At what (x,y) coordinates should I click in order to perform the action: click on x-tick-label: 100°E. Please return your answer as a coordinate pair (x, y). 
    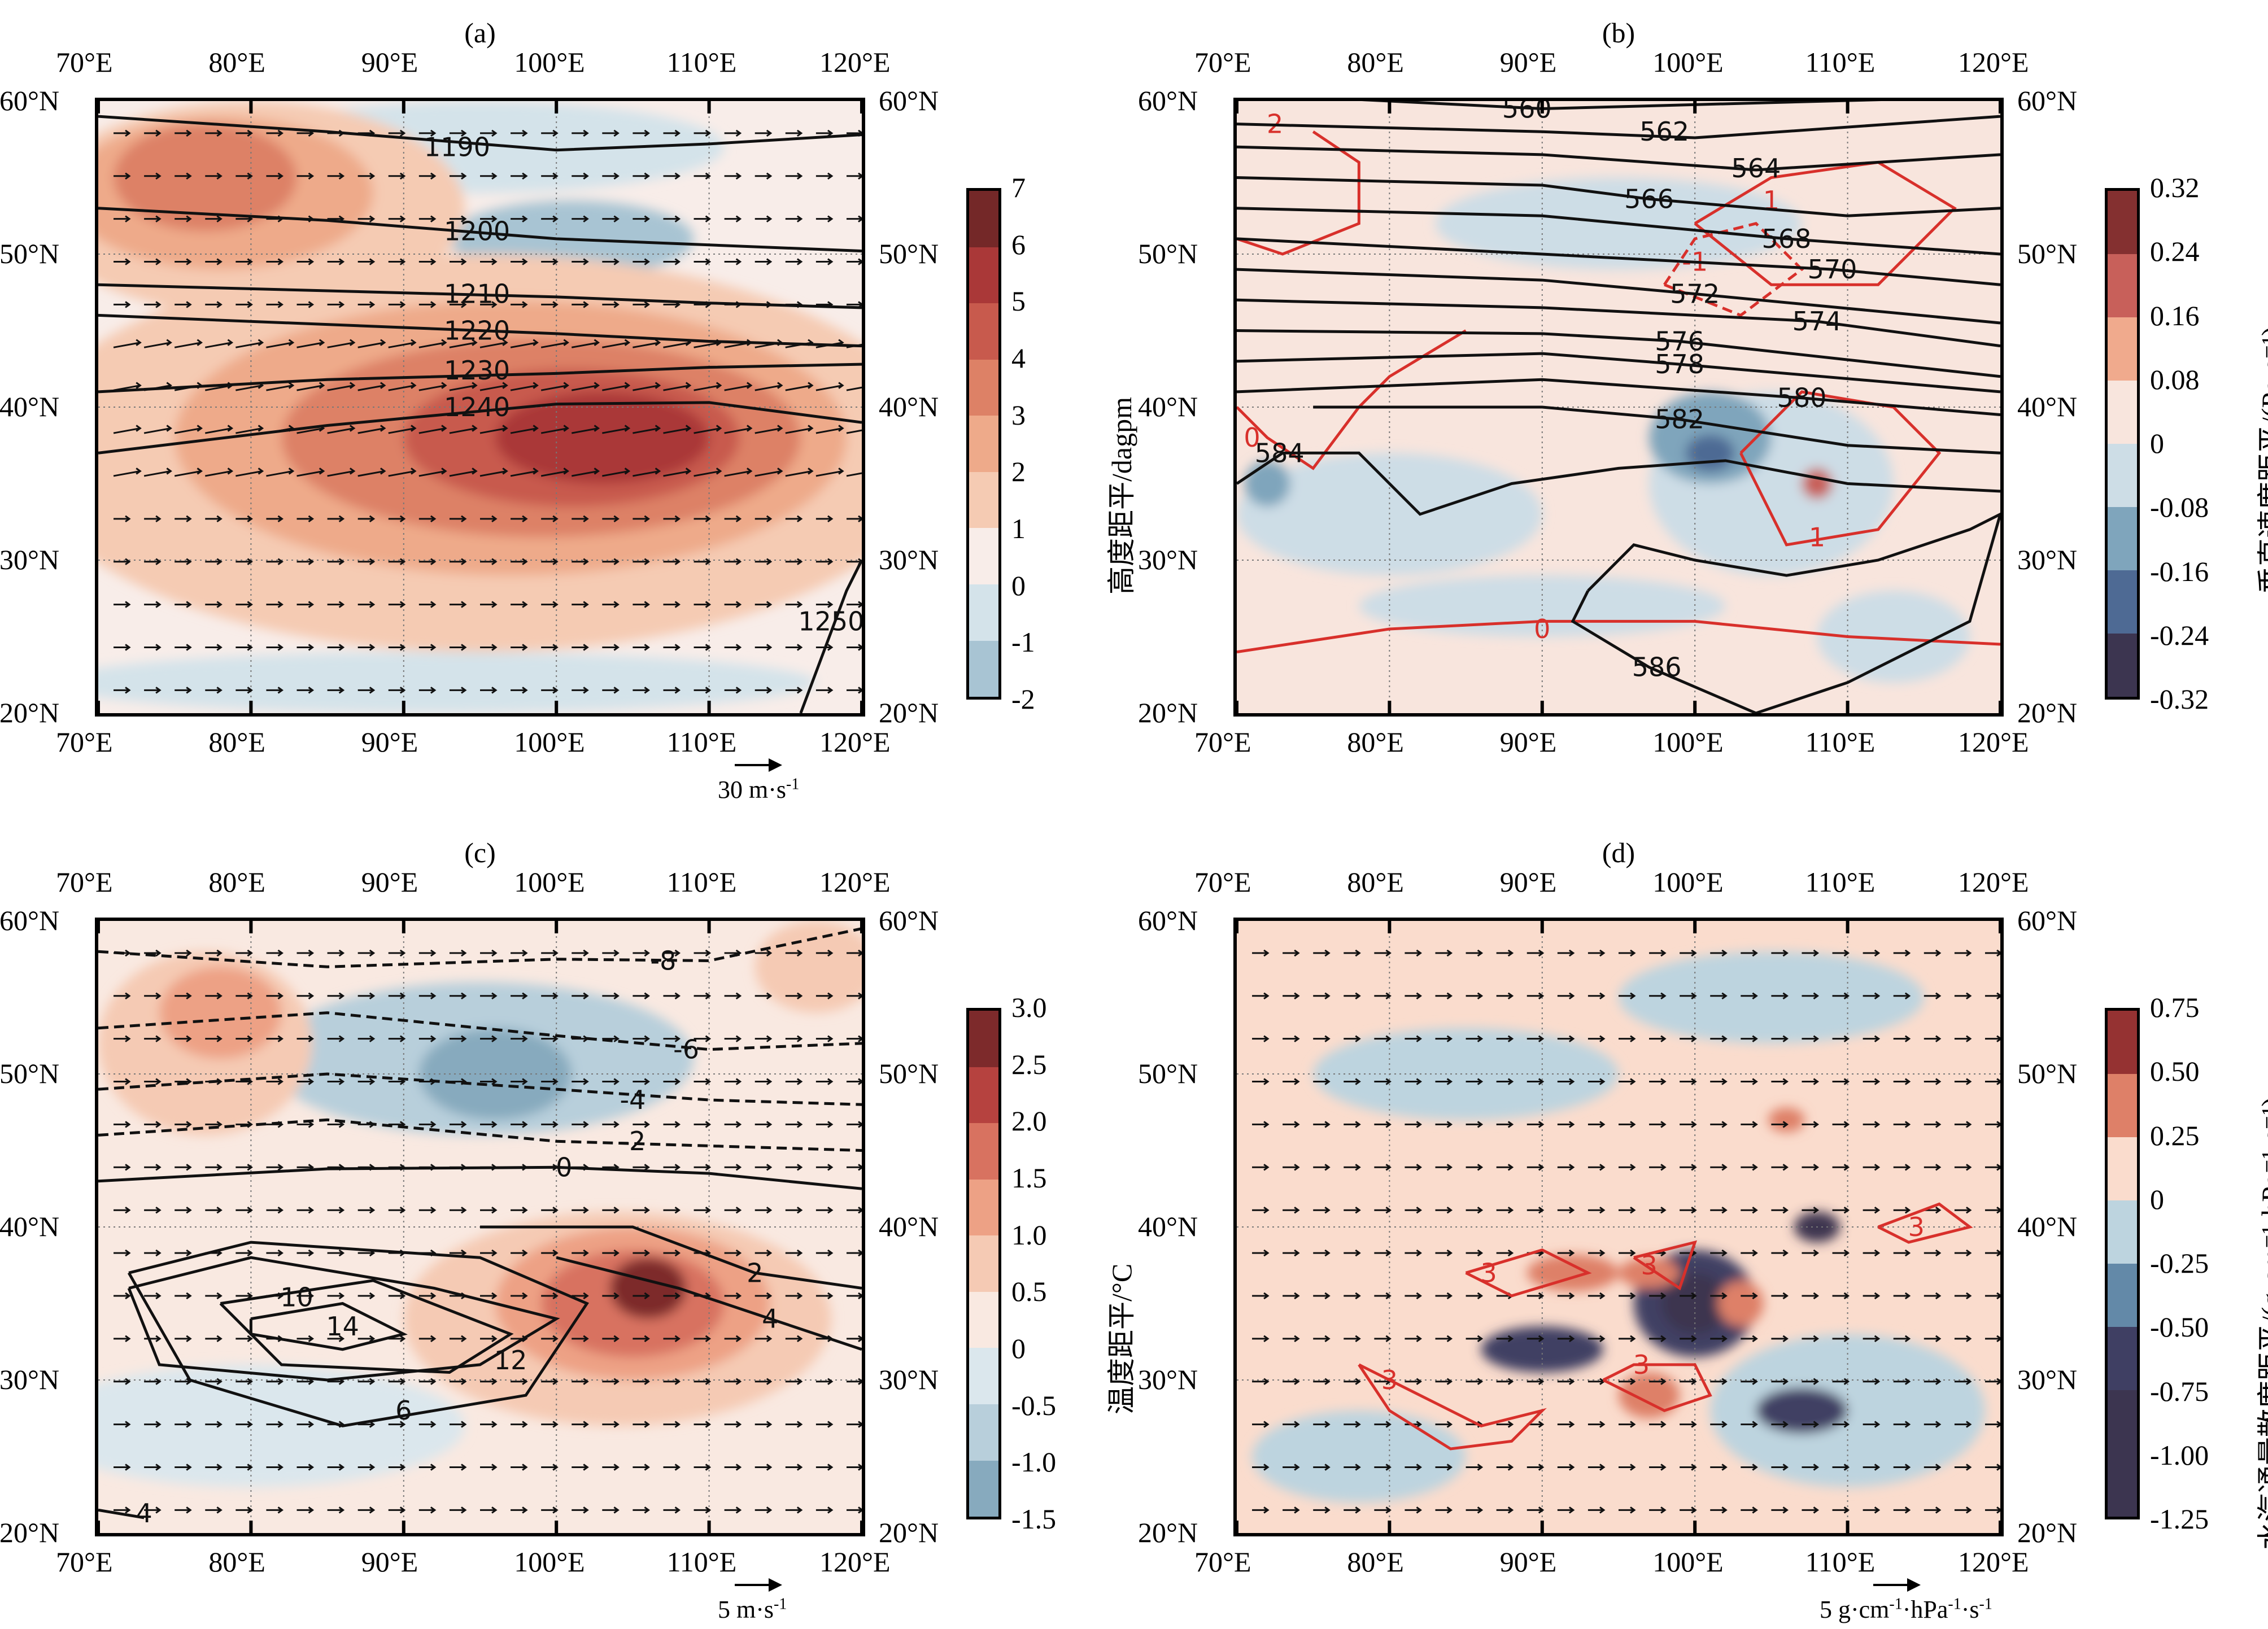
    Looking at the image, I should click on (1688, 742).